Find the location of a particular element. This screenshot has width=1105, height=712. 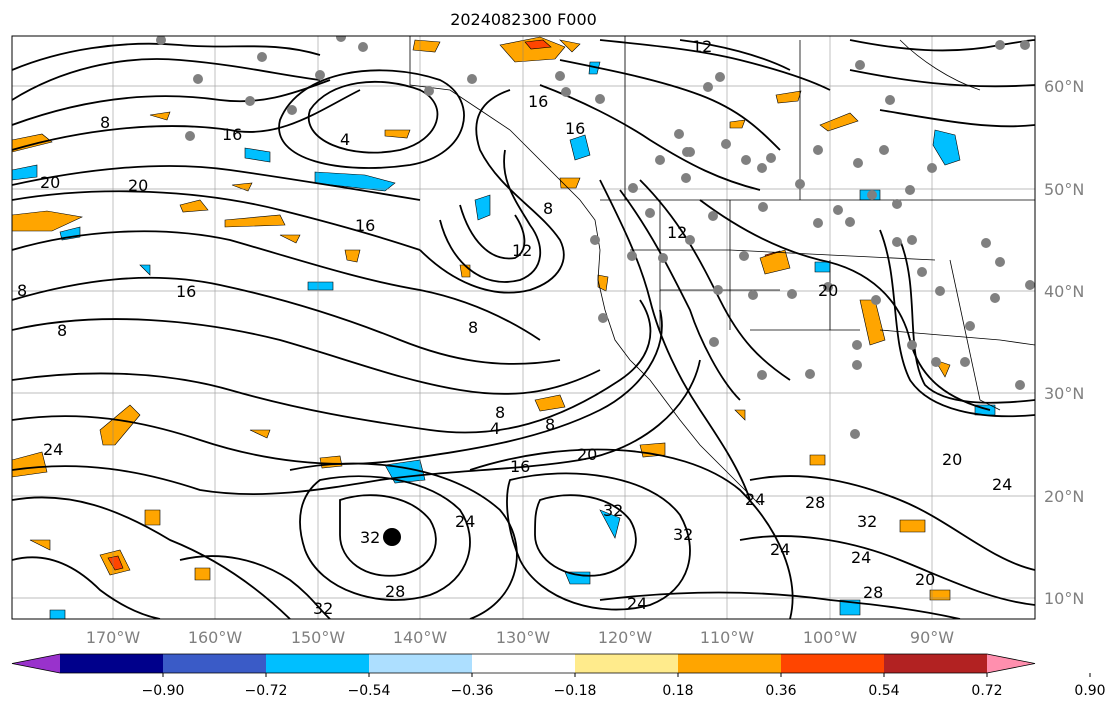

lat-label: 30°N is located at coordinates (1064, 393).